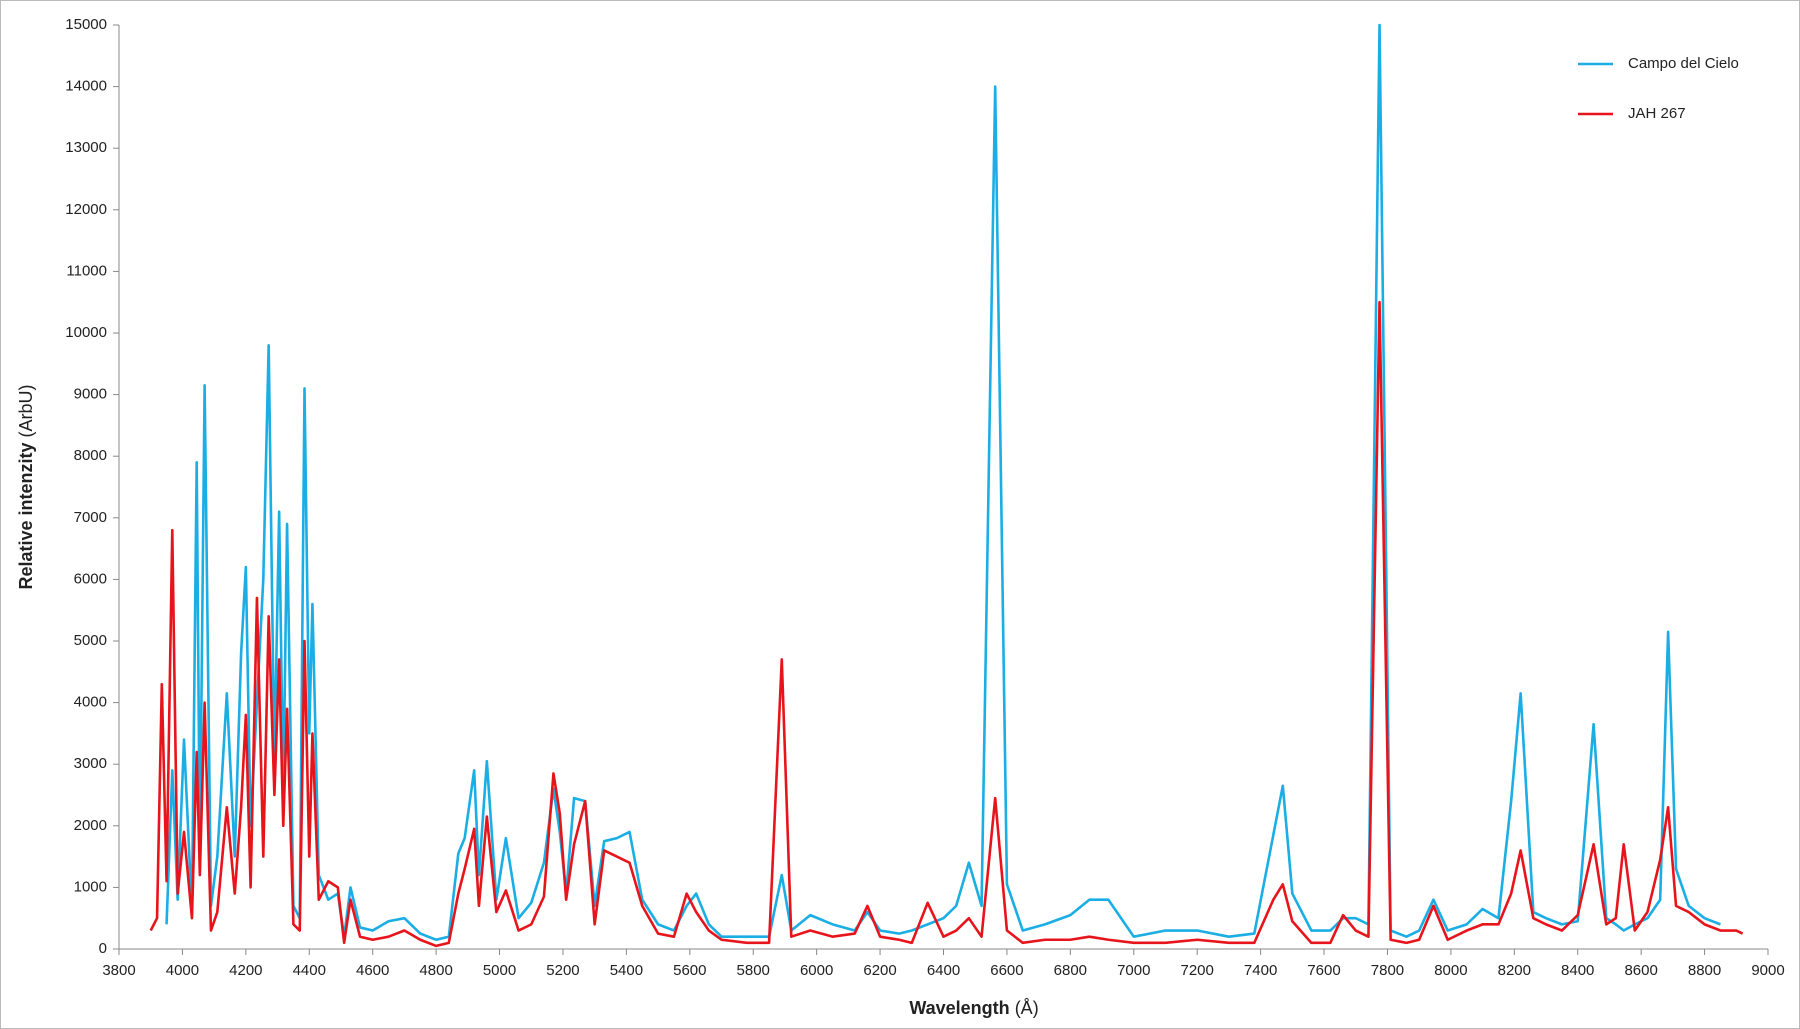 The width and height of the screenshot is (1800, 1029). Describe the element at coordinates (435, 970) in the screenshot. I see `x-tick-label: 4800` at that location.